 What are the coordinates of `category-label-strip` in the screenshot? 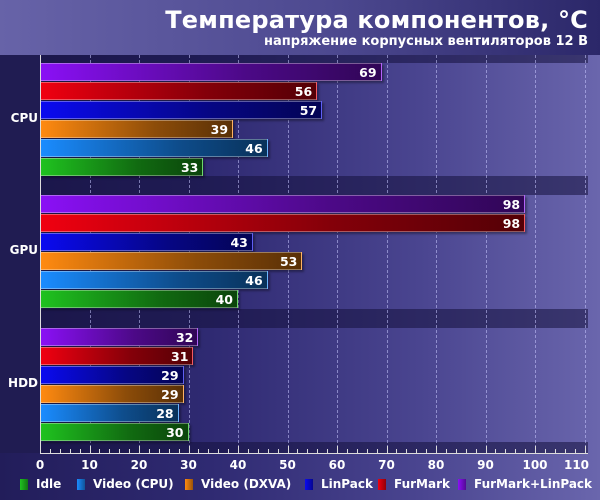 It's located at (20, 254).